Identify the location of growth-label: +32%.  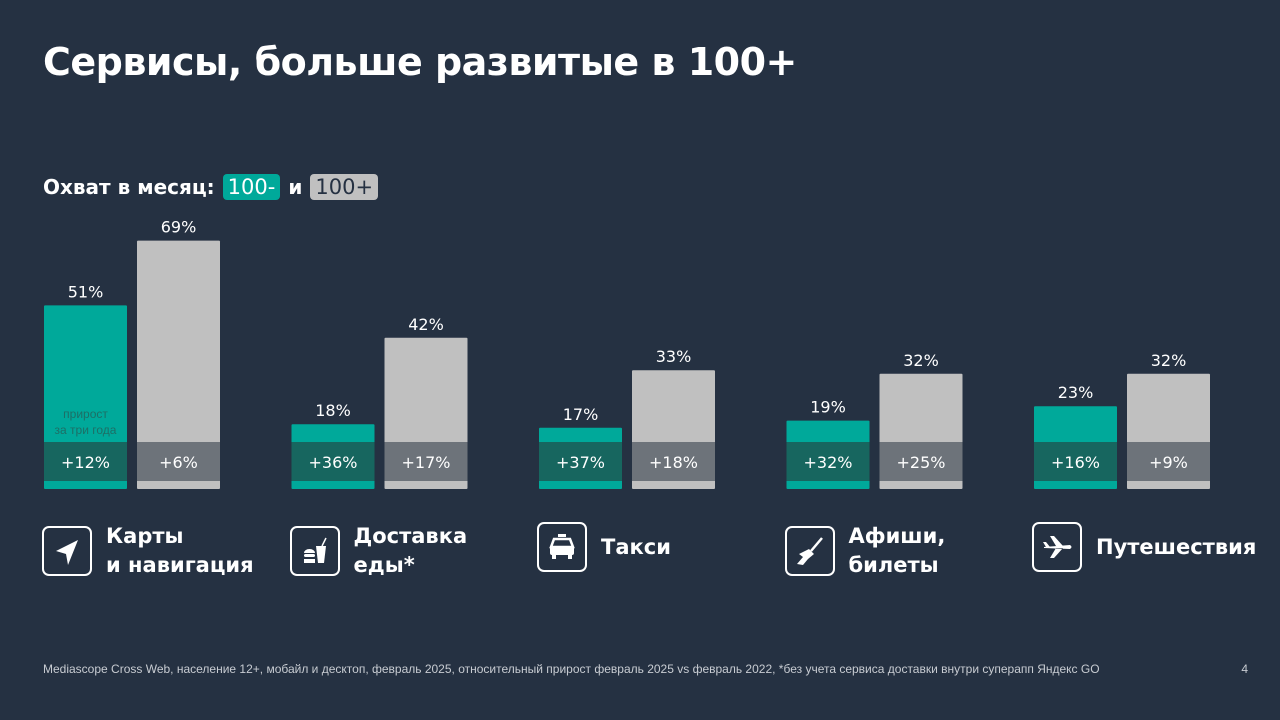
(828, 462).